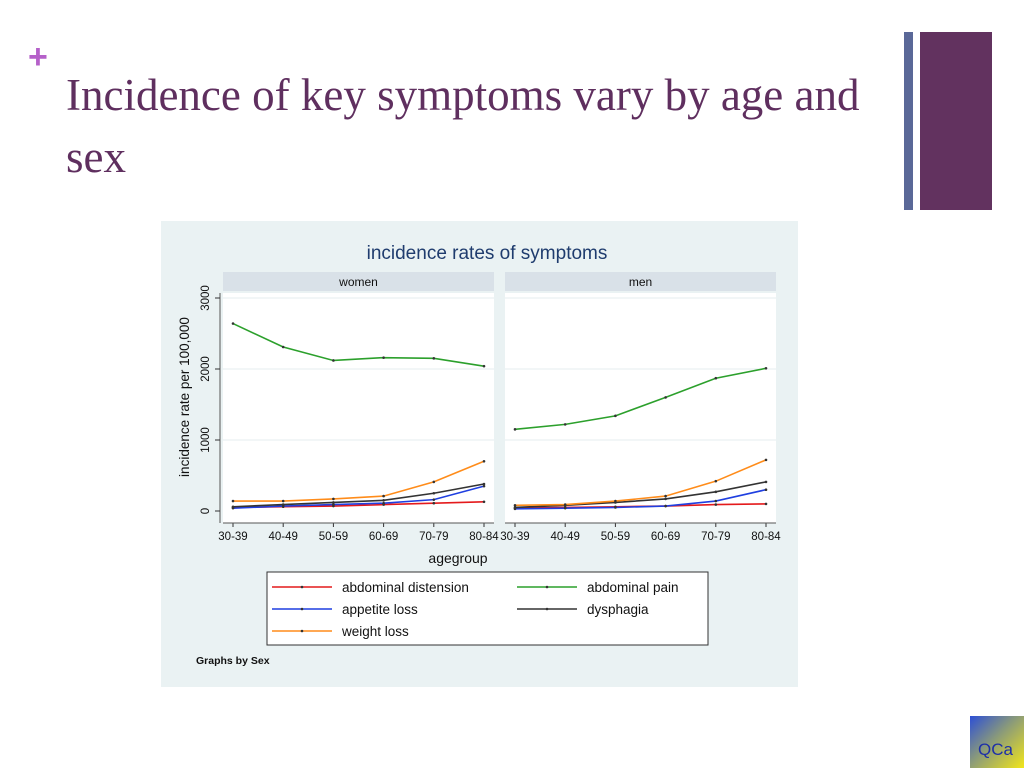 This screenshot has height=768, width=1024. I want to click on y-tick-label: 3000, so click(206, 298).